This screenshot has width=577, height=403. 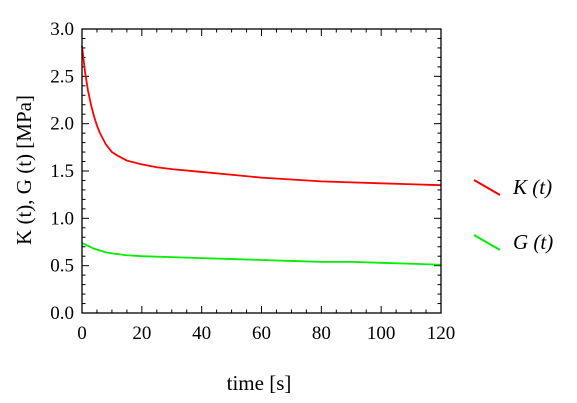 I want to click on y-tick-label: 2.5, so click(x=62, y=76).